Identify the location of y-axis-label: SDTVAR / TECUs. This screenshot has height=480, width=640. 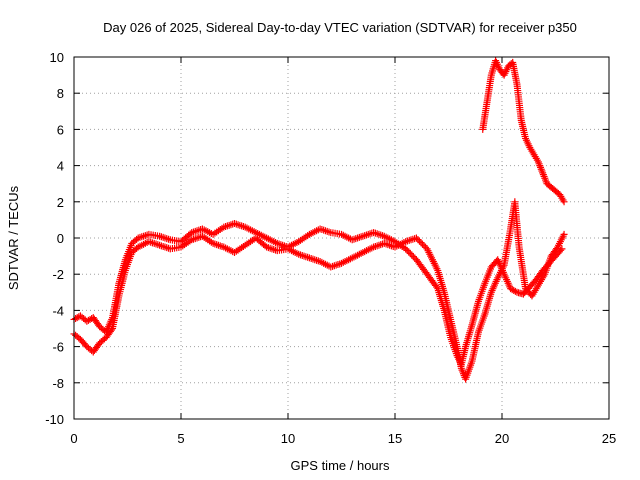
(13, 237).